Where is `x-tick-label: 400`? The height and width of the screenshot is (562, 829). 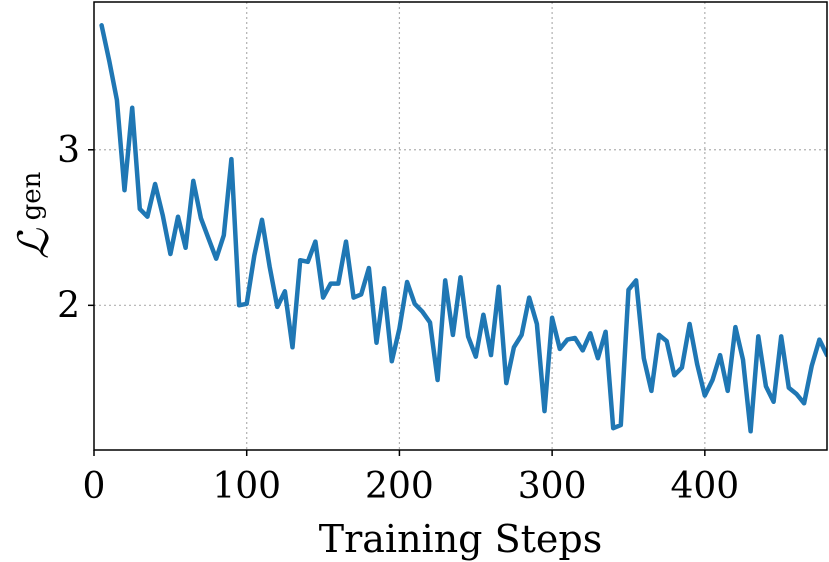 x-tick-label: 400 is located at coordinates (704, 486).